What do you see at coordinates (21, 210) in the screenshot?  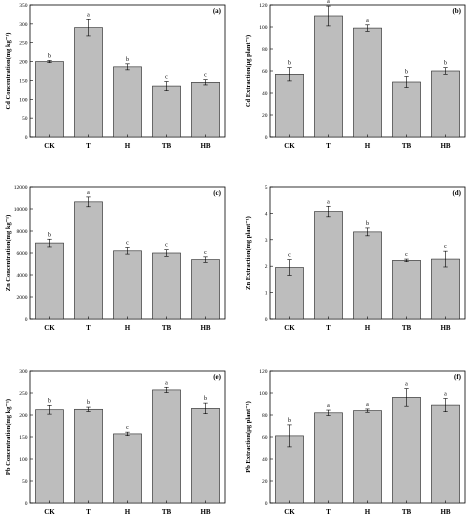 I see `y-tick-label: 10000` at bounding box center [21, 210].